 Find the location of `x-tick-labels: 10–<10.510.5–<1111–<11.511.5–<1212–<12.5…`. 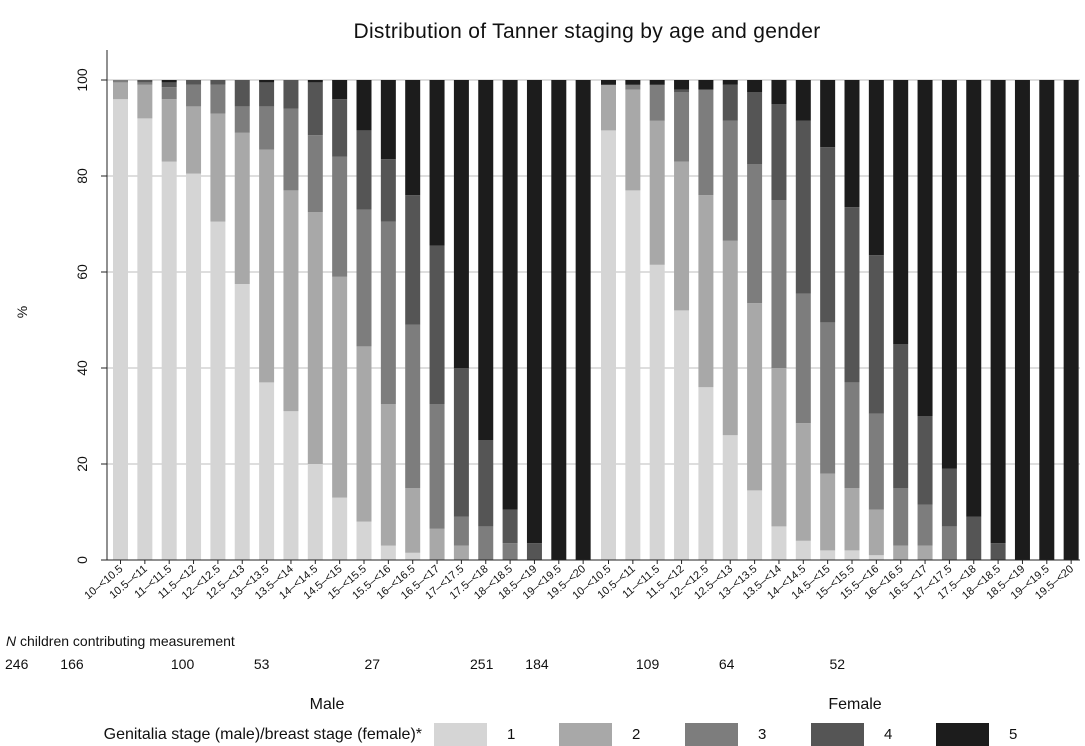

x-tick-labels: 10–<10.510.5–<1111–<11.511.5–<1212–<12.5… is located at coordinates (579, 581).